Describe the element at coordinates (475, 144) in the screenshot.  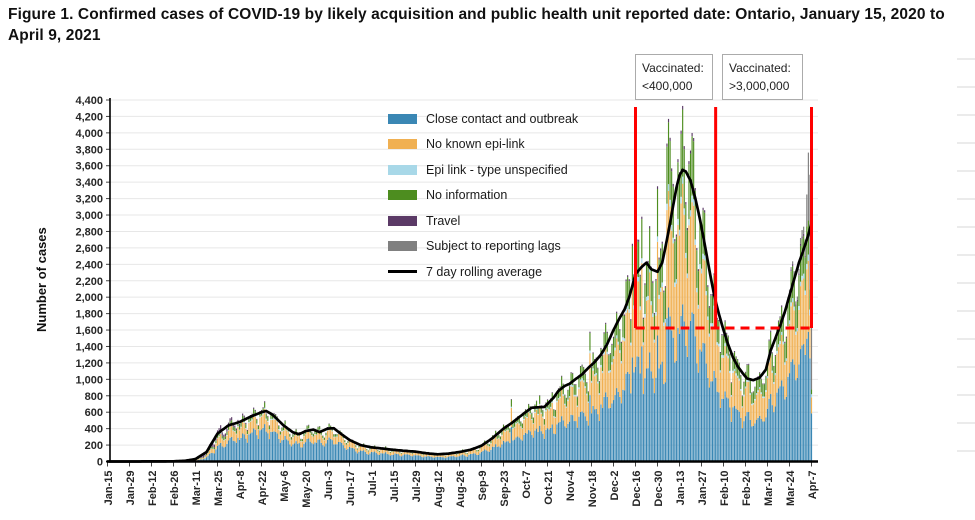
I see `legend-label-1: No known epi-link` at that location.